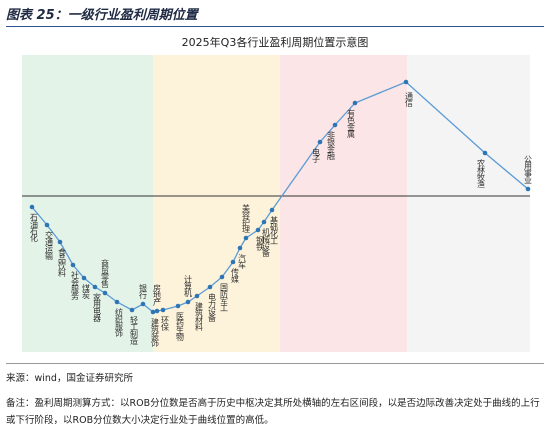 The image size is (550, 439). I want to click on source: 来源：wind，国金证券研究所, so click(69, 378).